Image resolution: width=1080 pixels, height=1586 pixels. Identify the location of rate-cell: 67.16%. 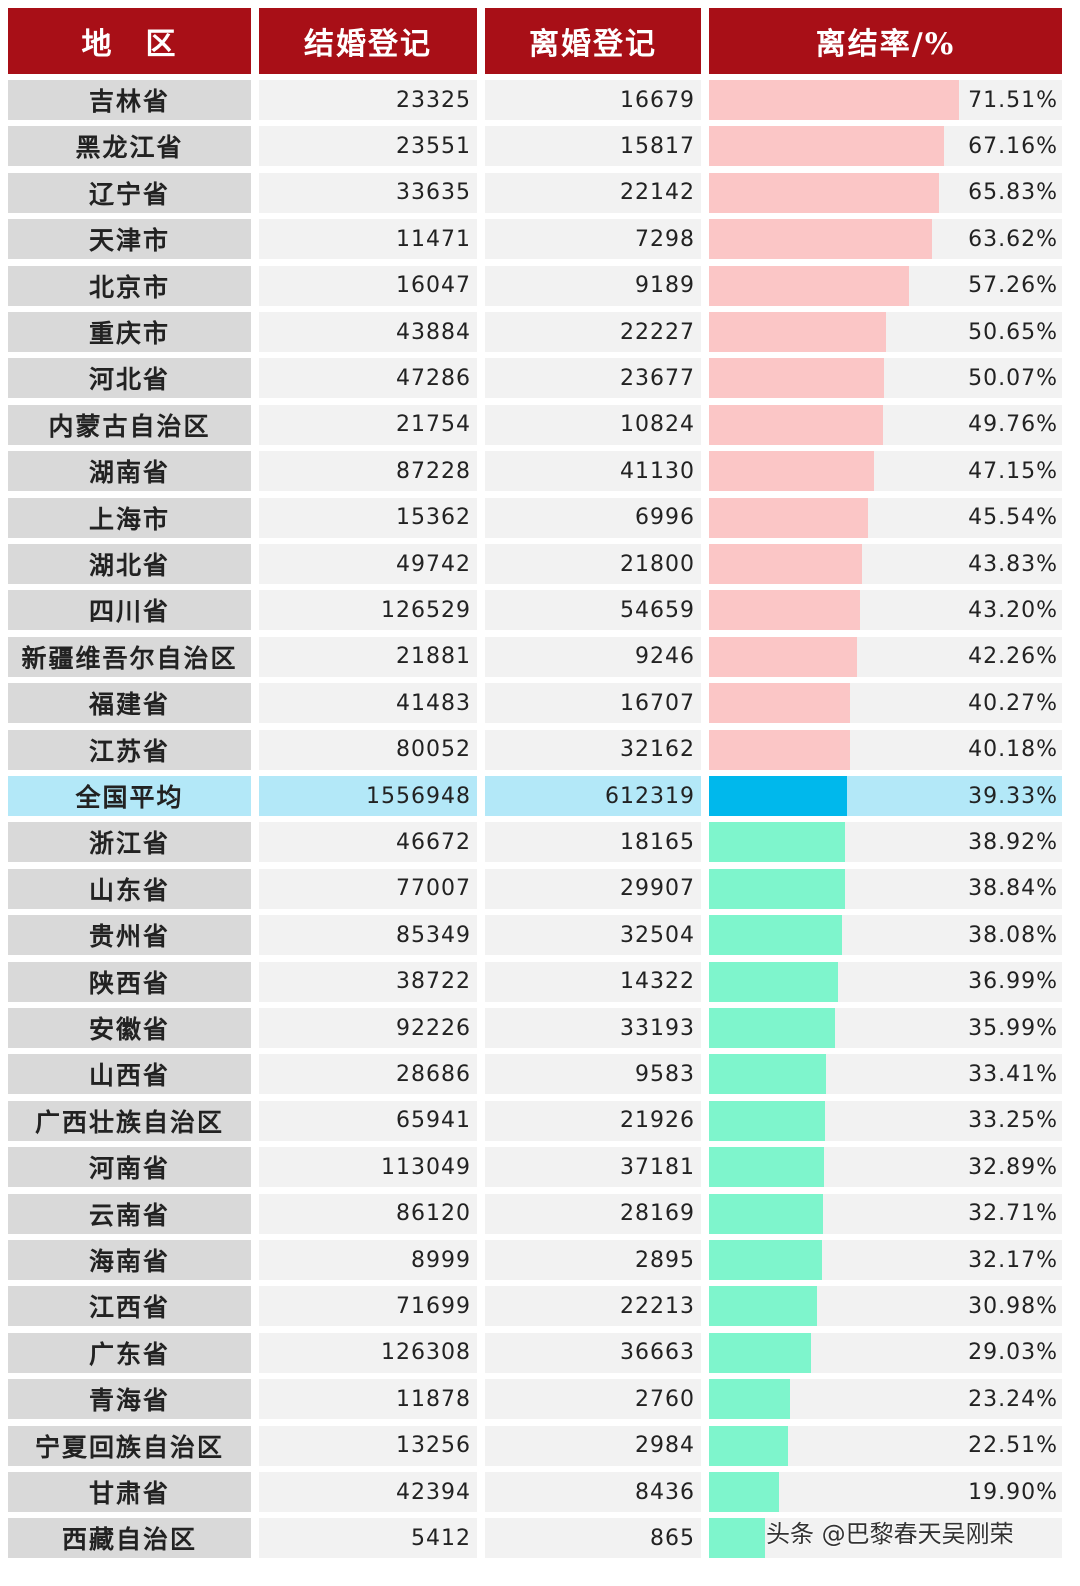
(885, 146).